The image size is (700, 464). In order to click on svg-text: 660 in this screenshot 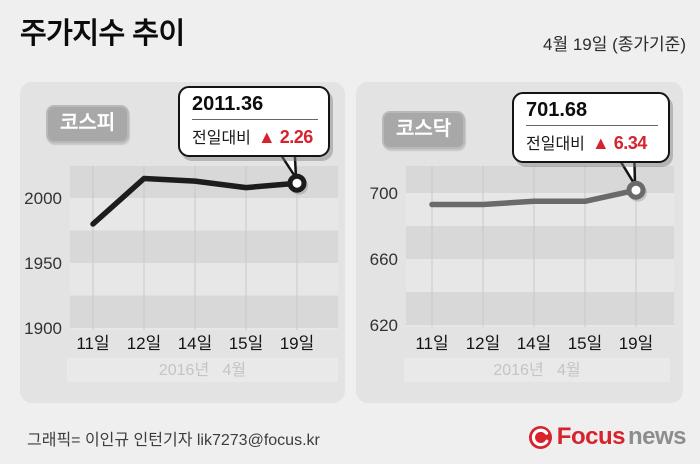, I will do `click(384, 259)`.